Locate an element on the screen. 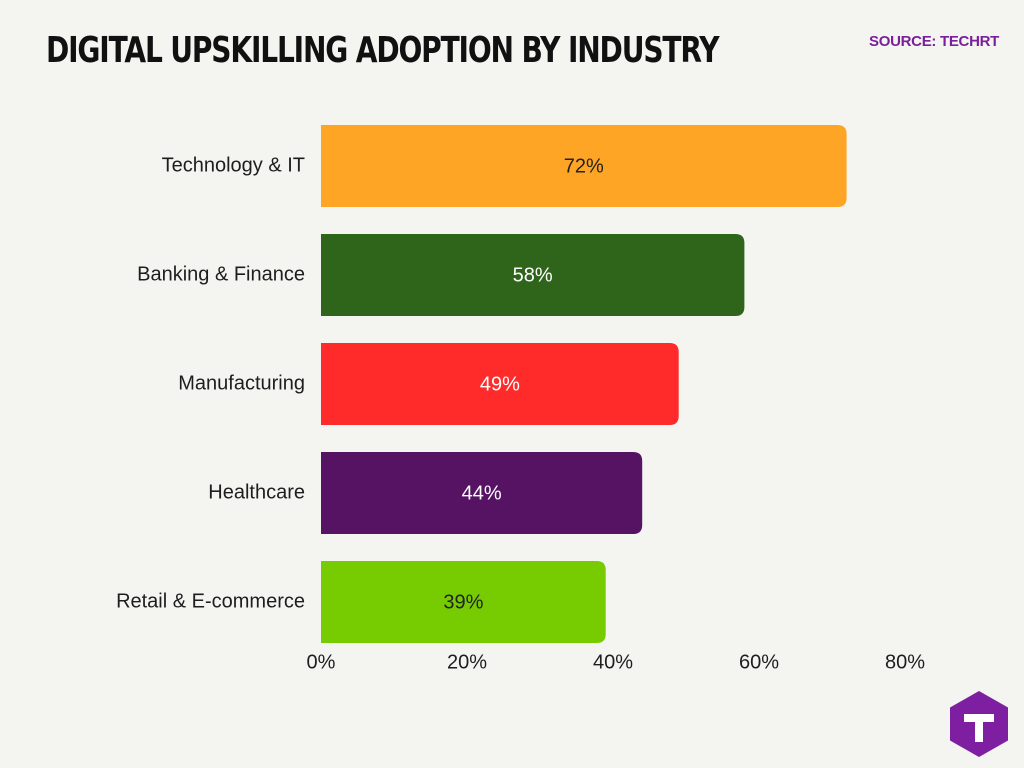 The width and height of the screenshot is (1024, 768). x-tick-label: 60% is located at coordinates (759, 662).